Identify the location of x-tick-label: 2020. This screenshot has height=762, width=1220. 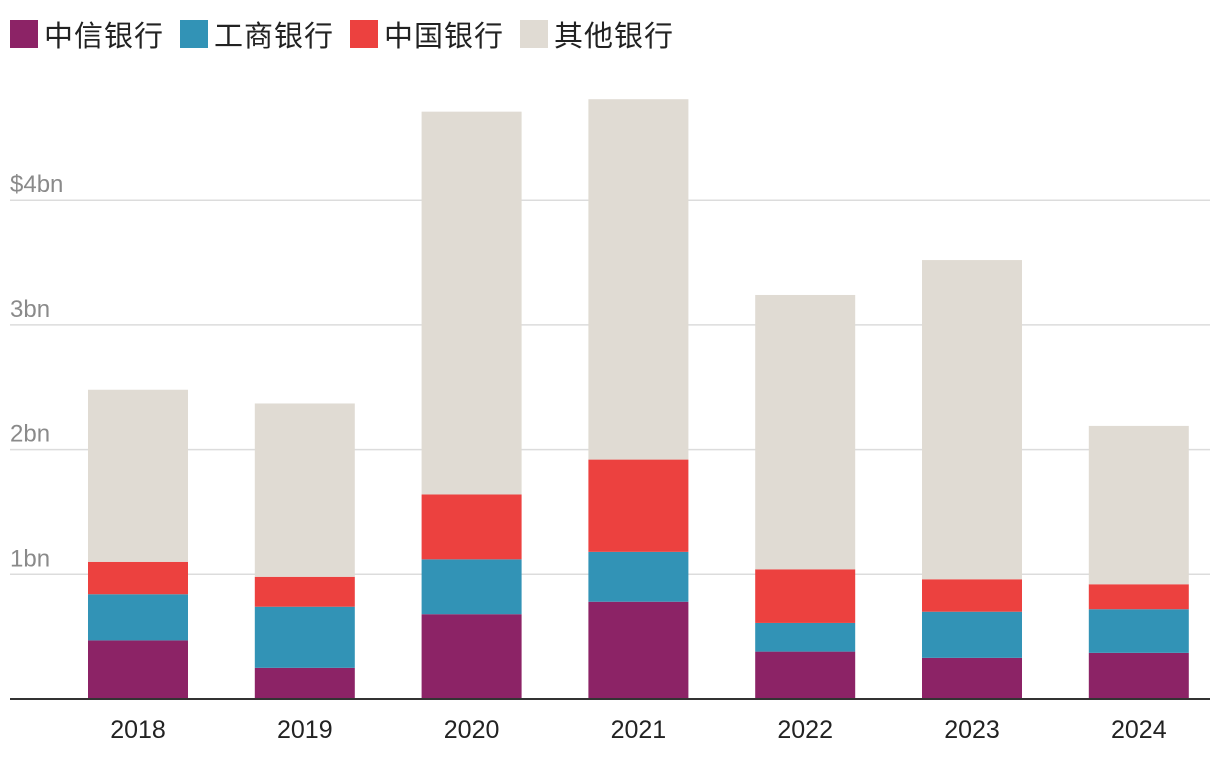
(472, 730).